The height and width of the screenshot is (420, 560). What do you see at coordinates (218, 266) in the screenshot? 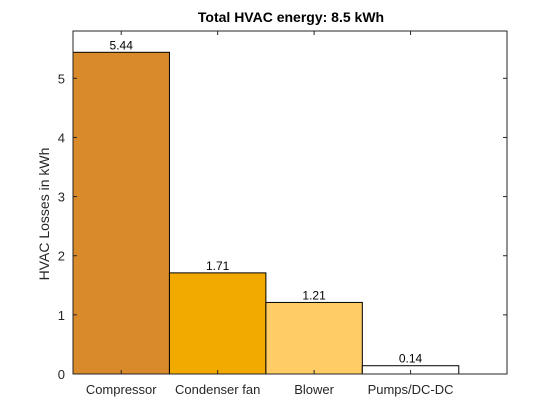
I see `data-label: 1.71` at bounding box center [218, 266].